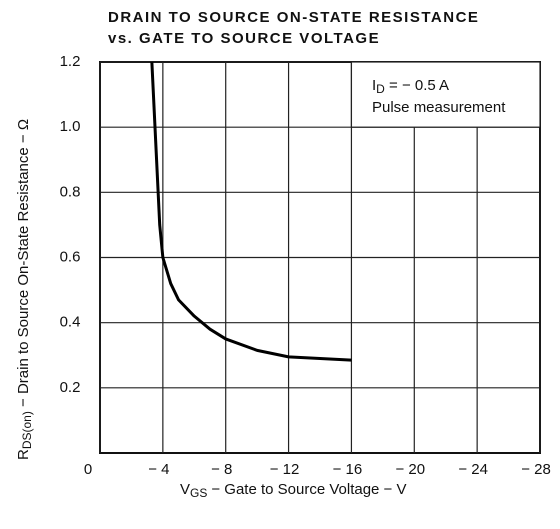  What do you see at coordinates (536, 469) in the screenshot?
I see `x-tick-label: − 28` at bounding box center [536, 469].